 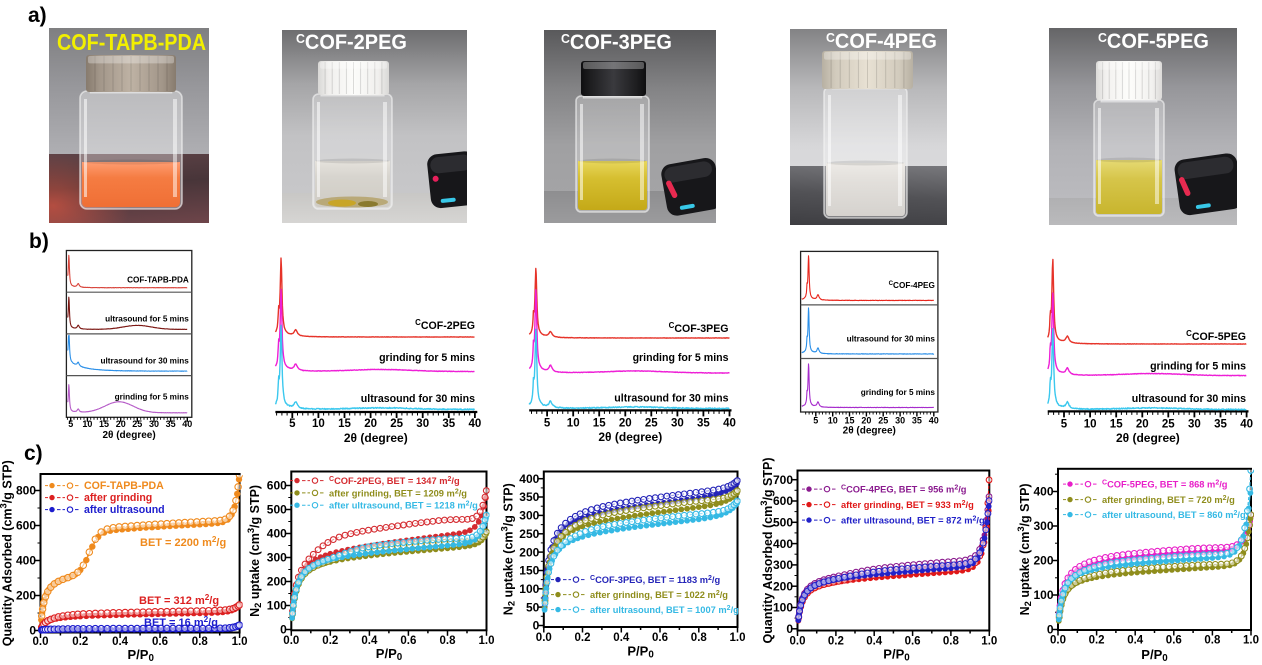 What do you see at coordinates (403, 505) in the screenshot?
I see `svg-text:after ultrasound, BET = 1218 m: after ultrasound, BET = 1218 m2/g` at bounding box center [403, 505].